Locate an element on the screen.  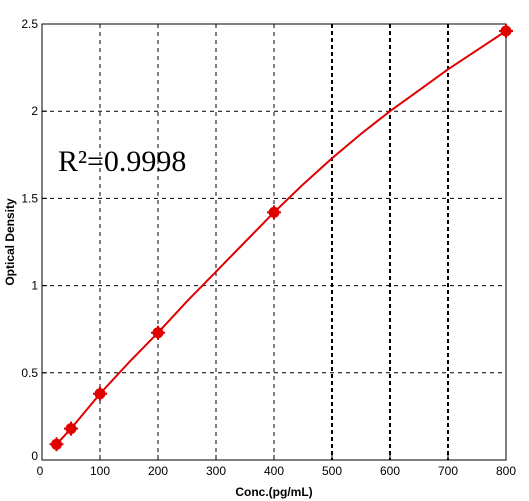
x-tick-label: 200 is located at coordinates (158, 471).